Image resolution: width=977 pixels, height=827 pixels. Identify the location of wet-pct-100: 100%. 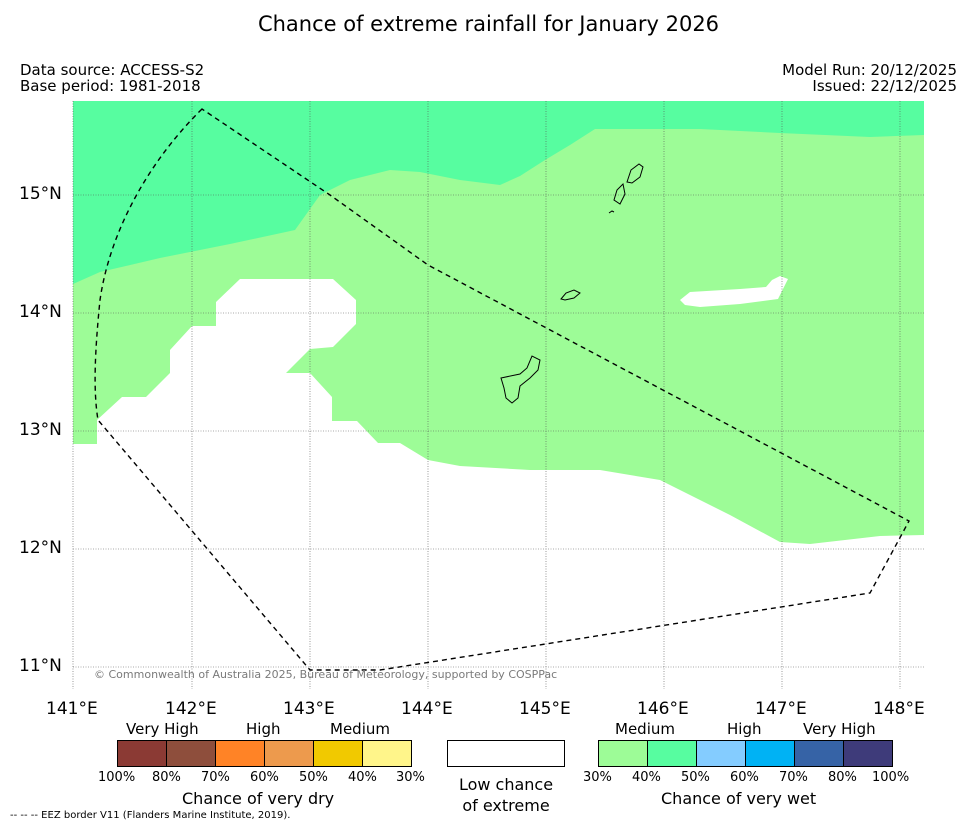
(891, 777).